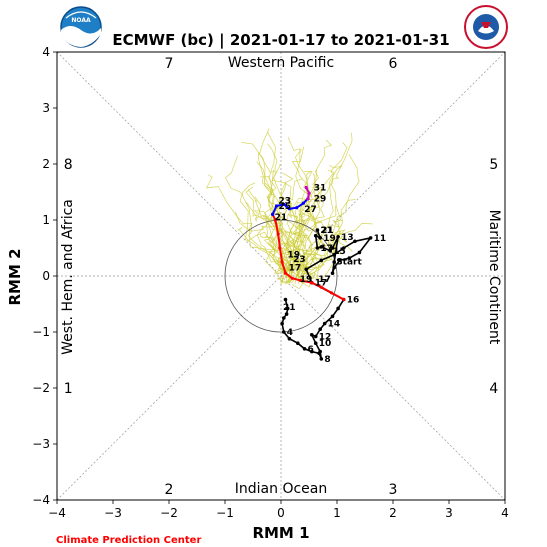 Image resolution: width=547 pixels, height=547 pixels. I want to click on observed-series: Start, so click(326, 294).